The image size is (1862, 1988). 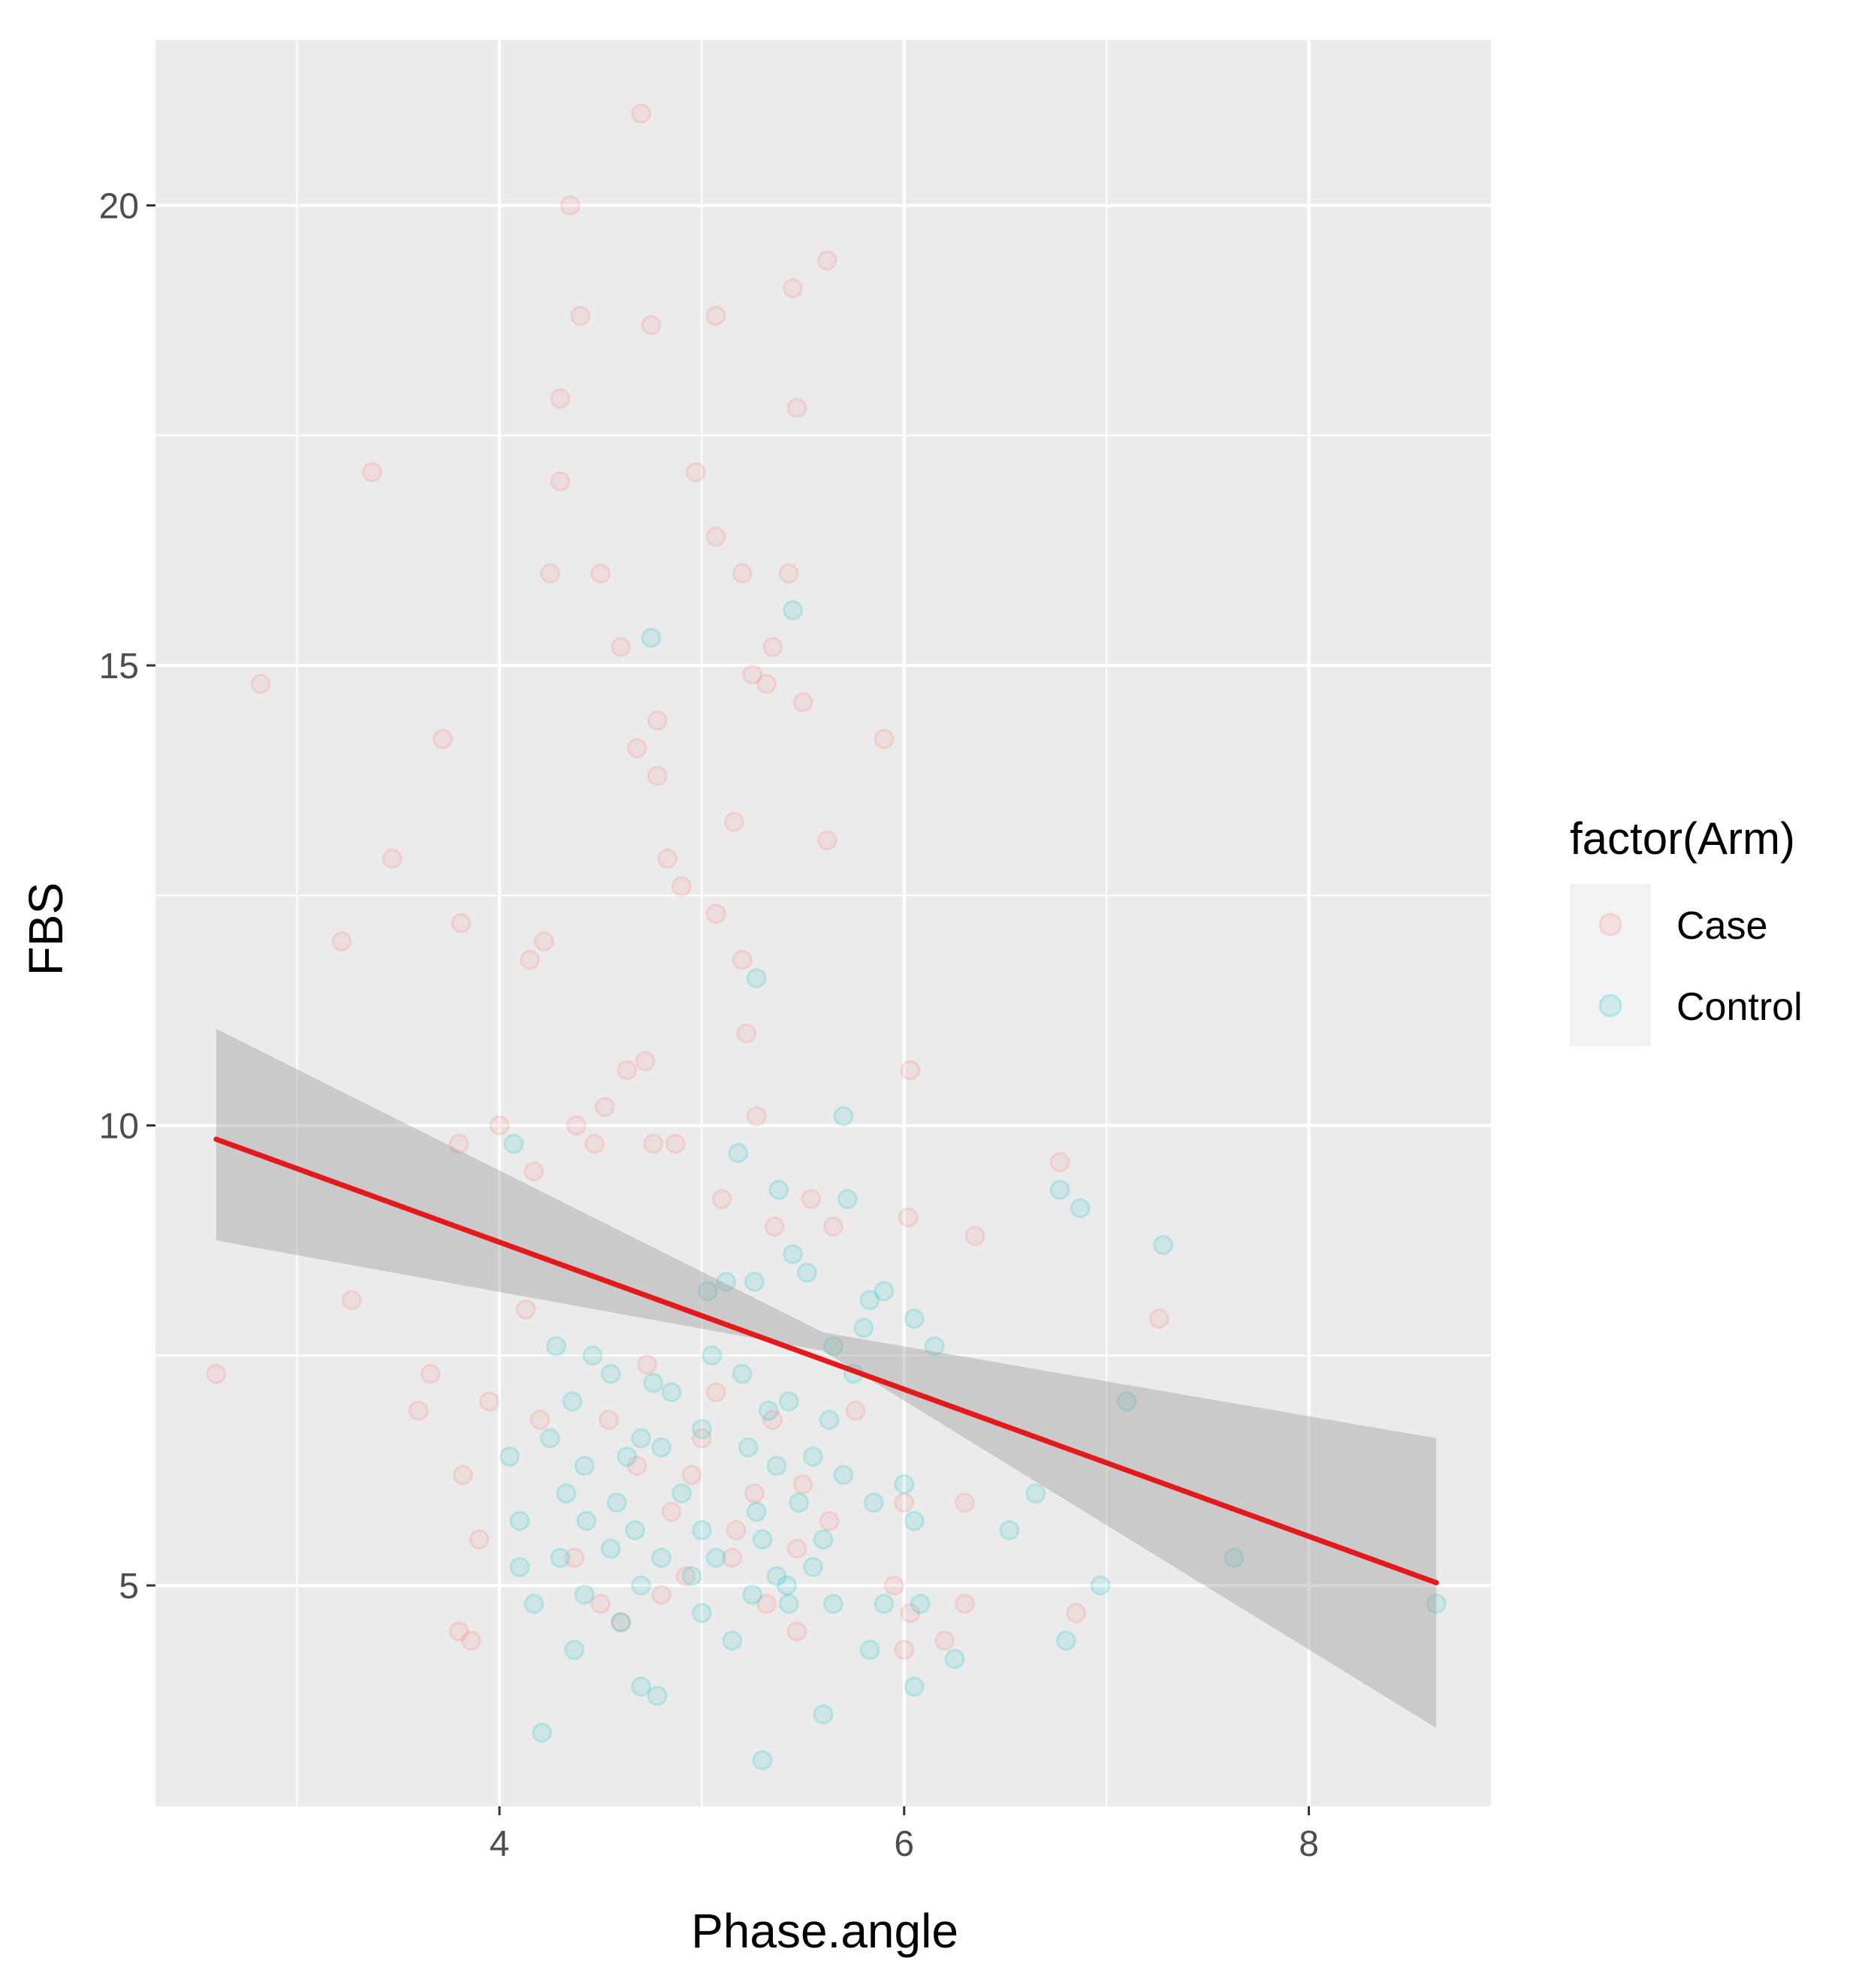 I want to click on x-axis-title: Phase.angle, so click(x=824, y=1931).